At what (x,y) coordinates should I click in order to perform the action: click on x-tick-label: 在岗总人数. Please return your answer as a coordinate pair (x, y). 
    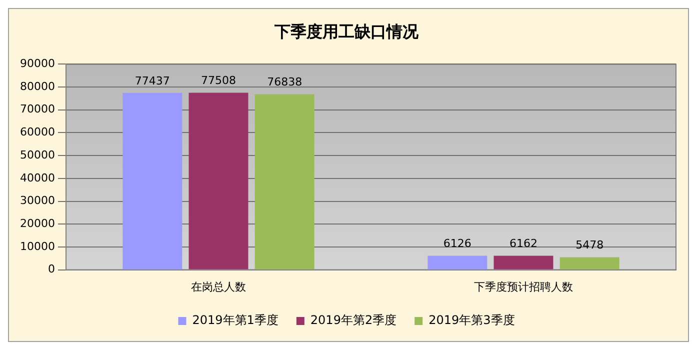
    Looking at the image, I should click on (218, 287).